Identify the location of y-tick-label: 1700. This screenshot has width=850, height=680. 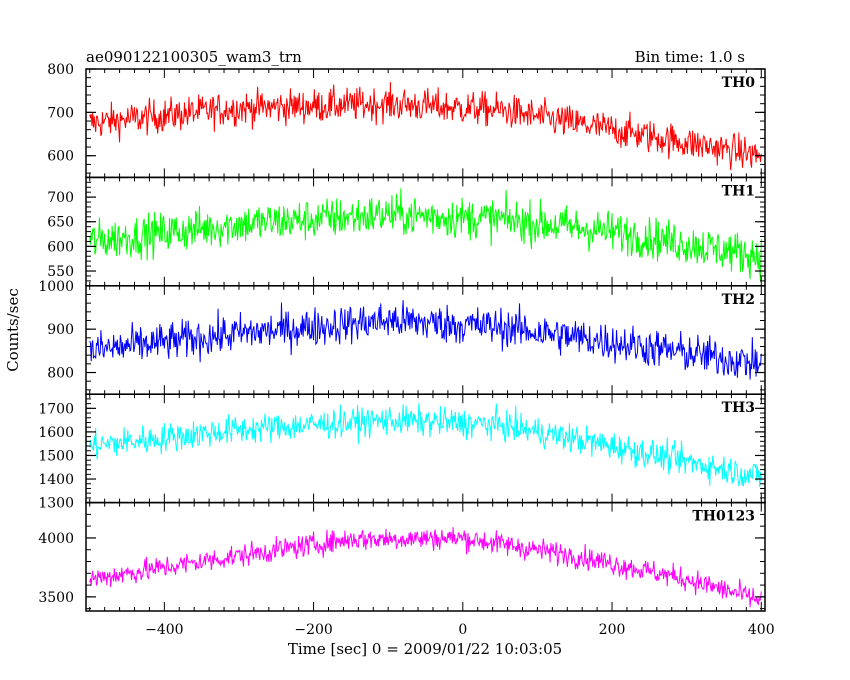
(56, 409).